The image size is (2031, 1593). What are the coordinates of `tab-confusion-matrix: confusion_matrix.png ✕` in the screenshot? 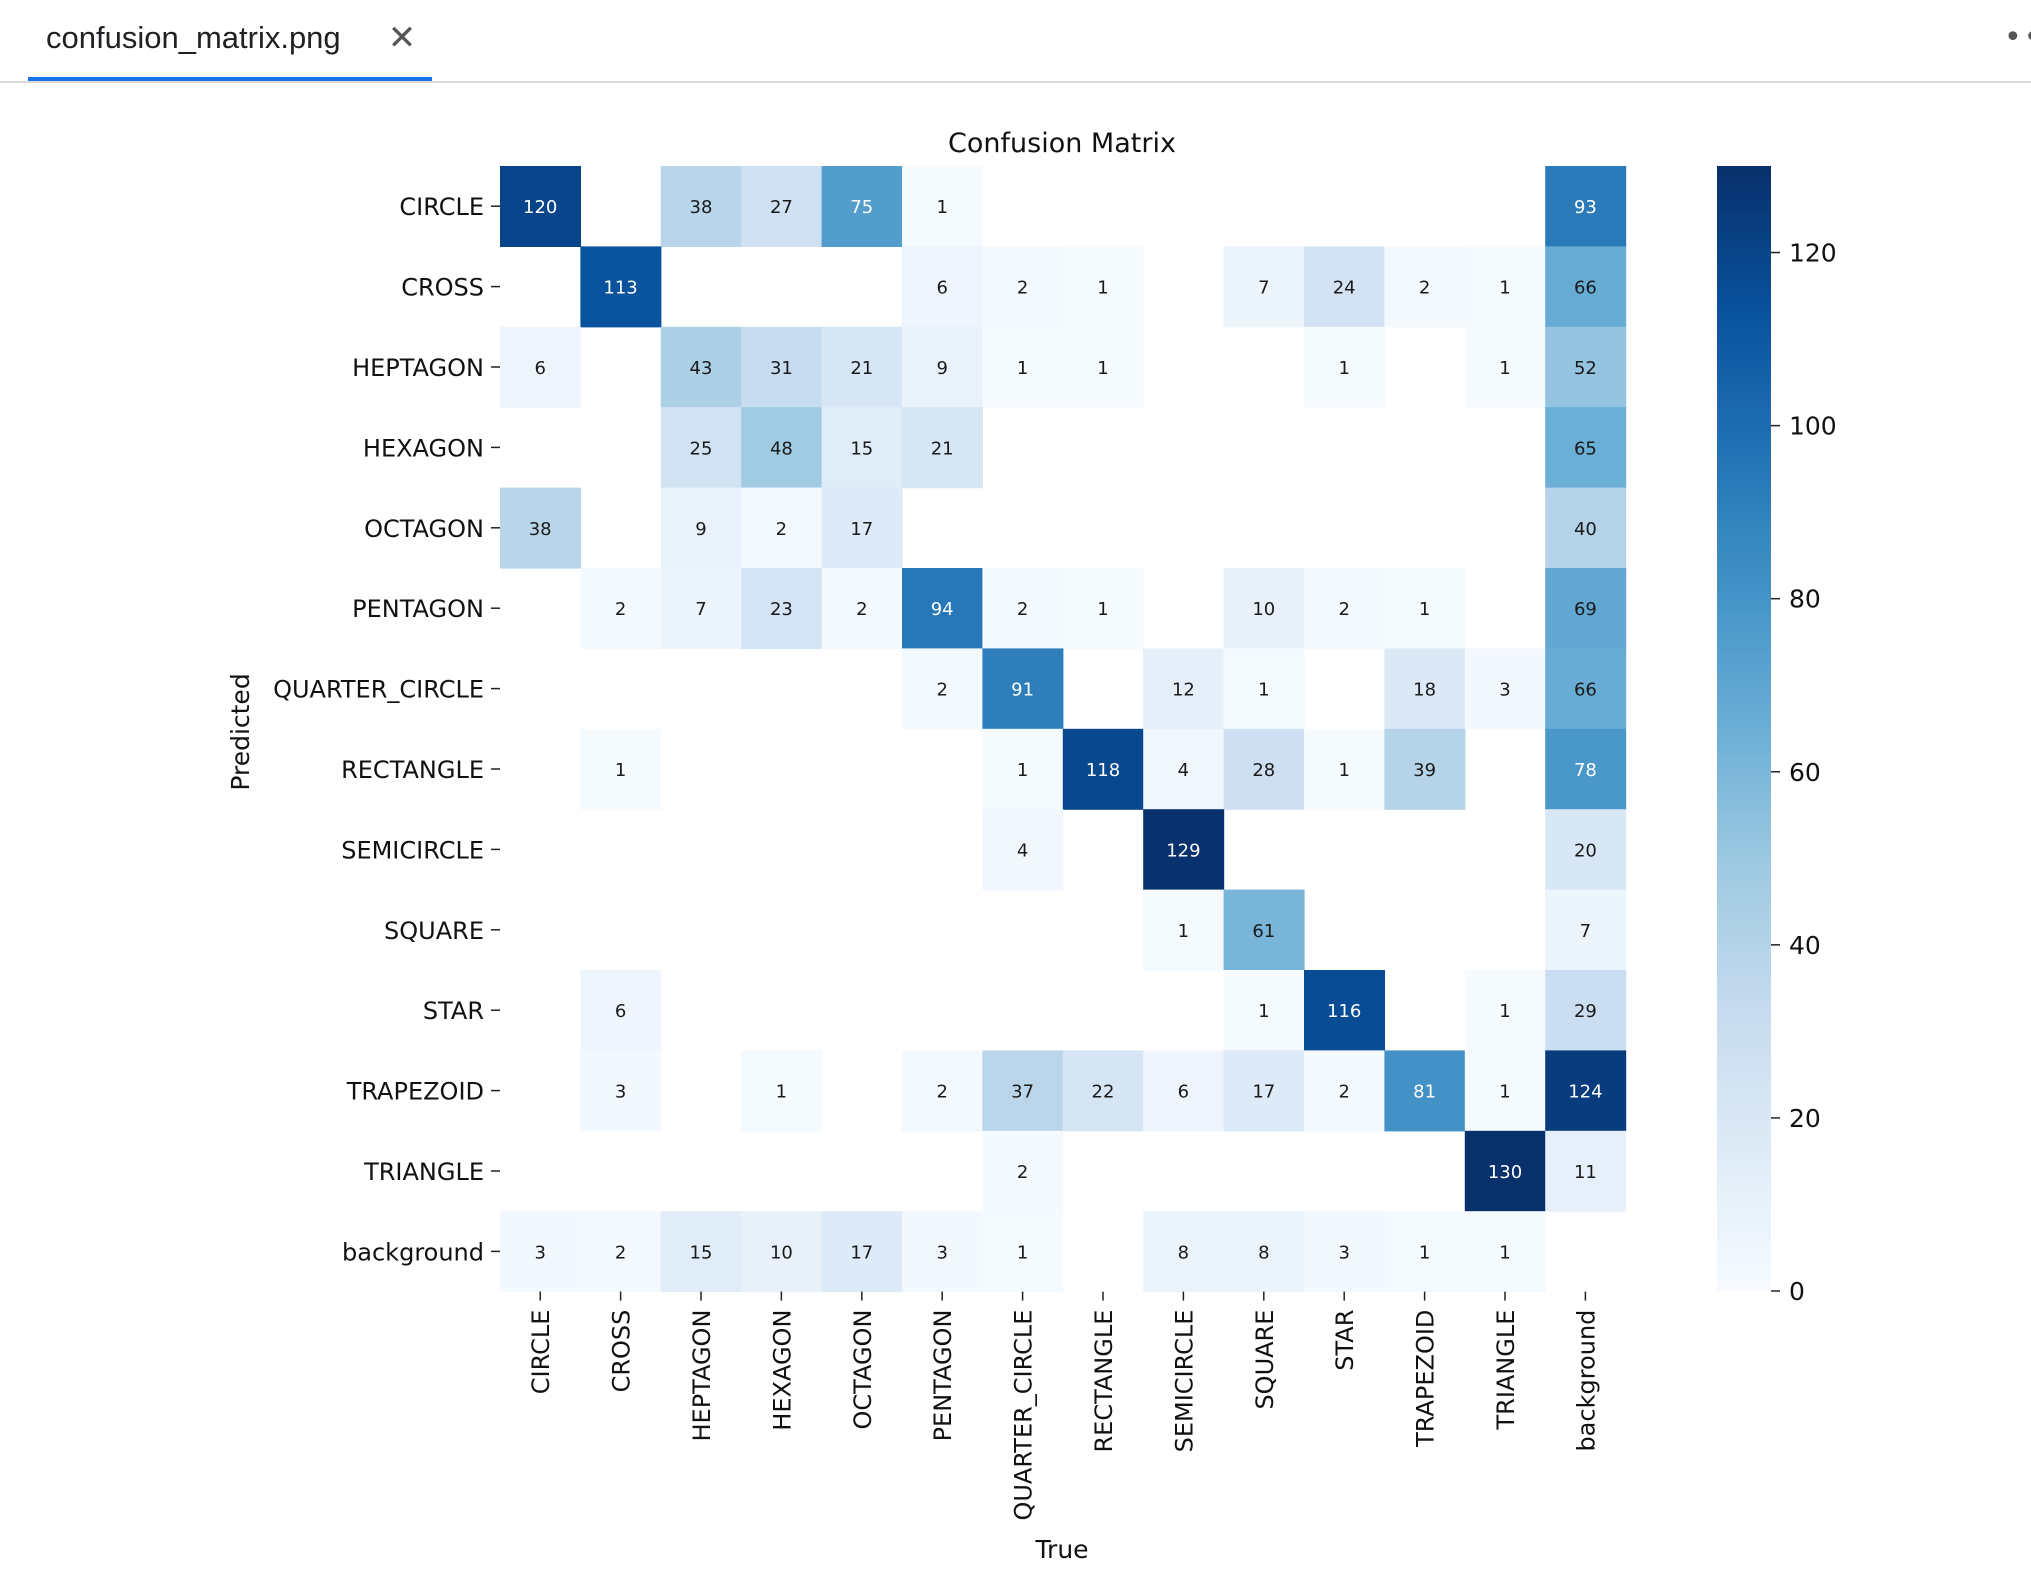 It's located at (230, 40).